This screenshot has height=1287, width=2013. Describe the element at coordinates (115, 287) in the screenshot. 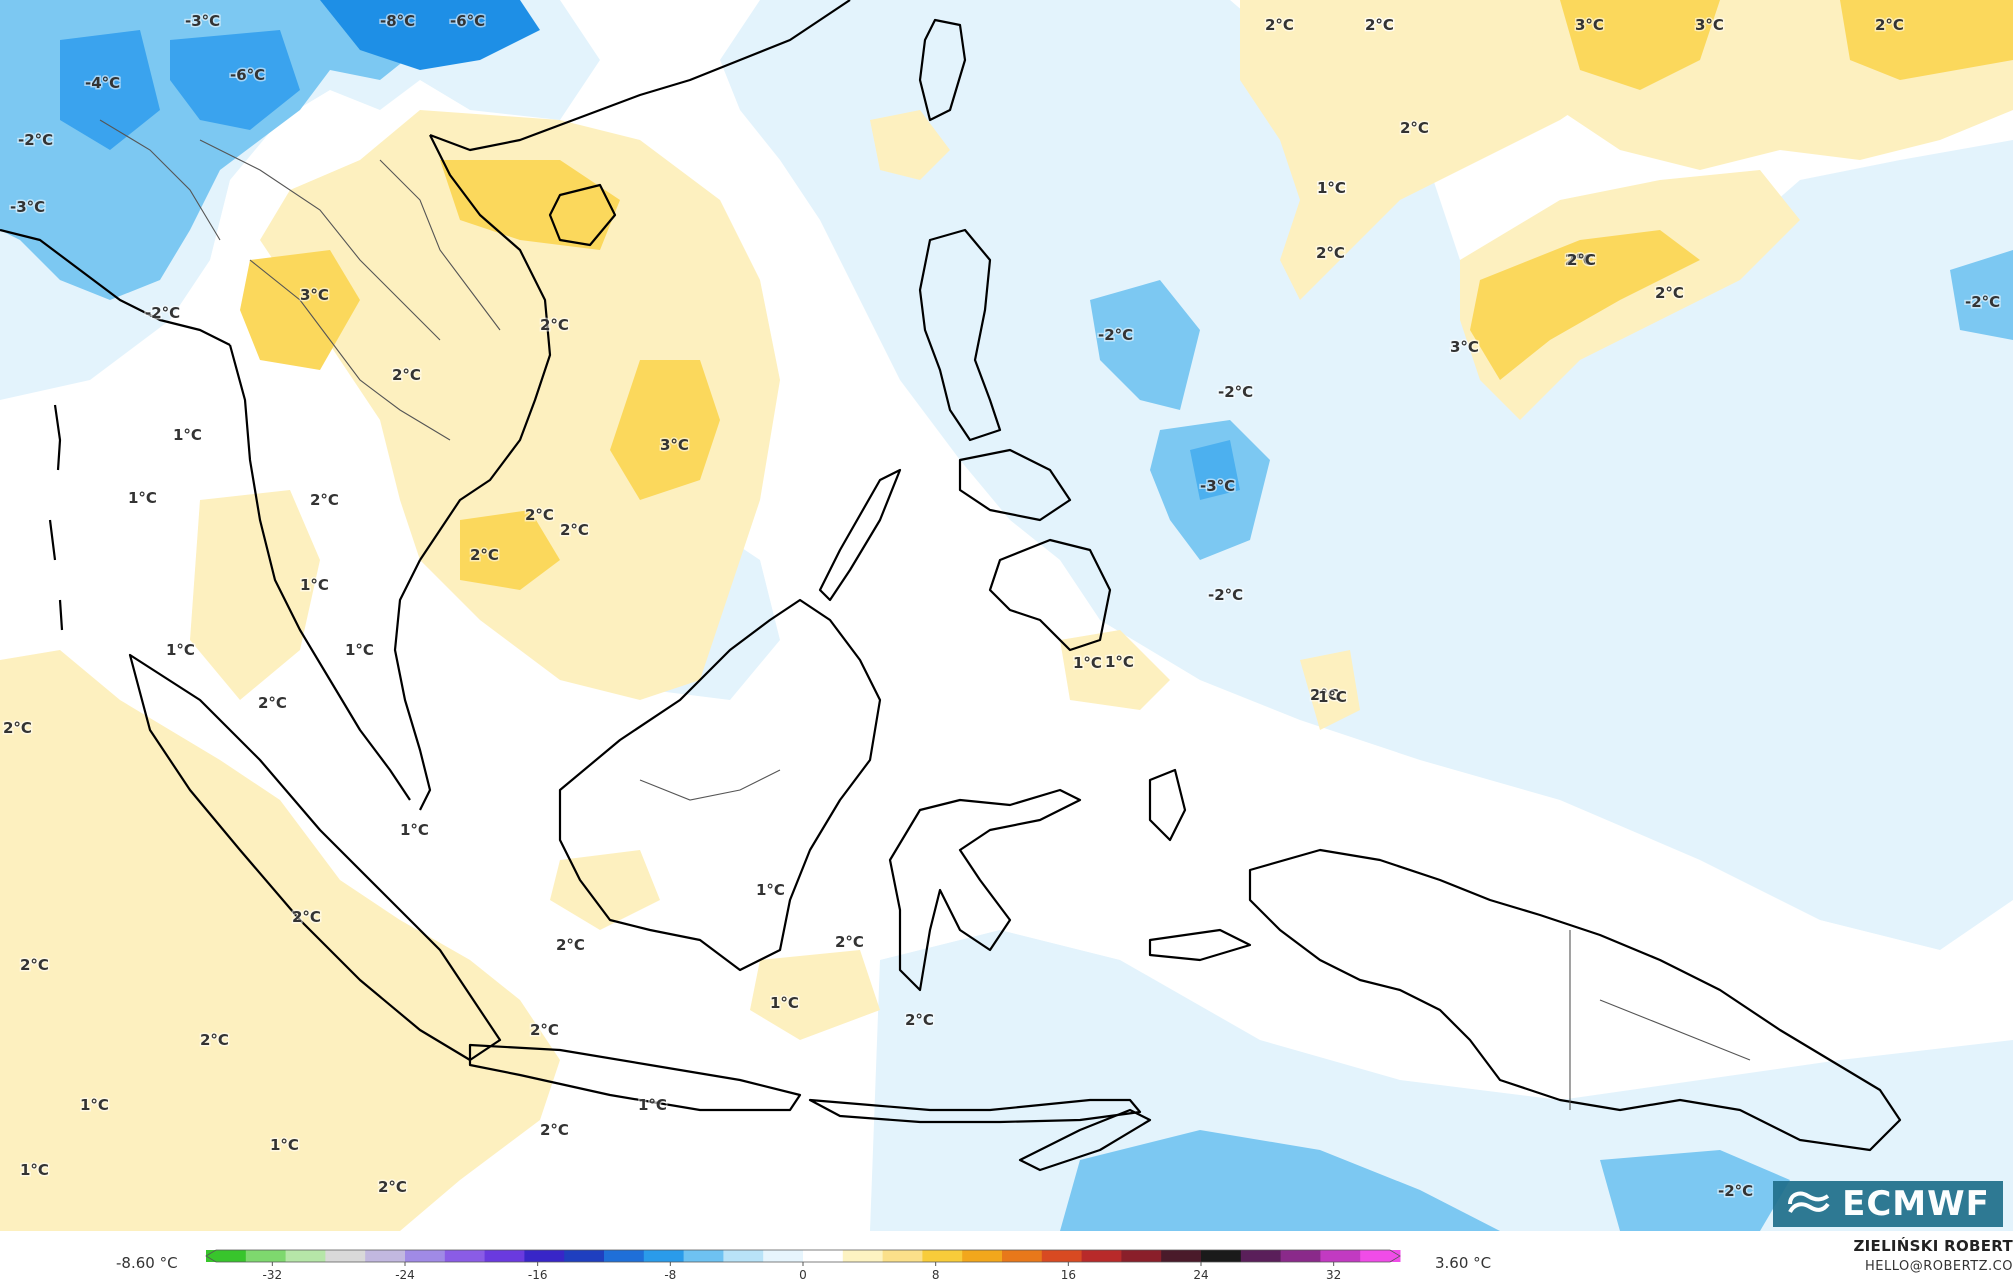

I see `coastline-myanmar` at that location.